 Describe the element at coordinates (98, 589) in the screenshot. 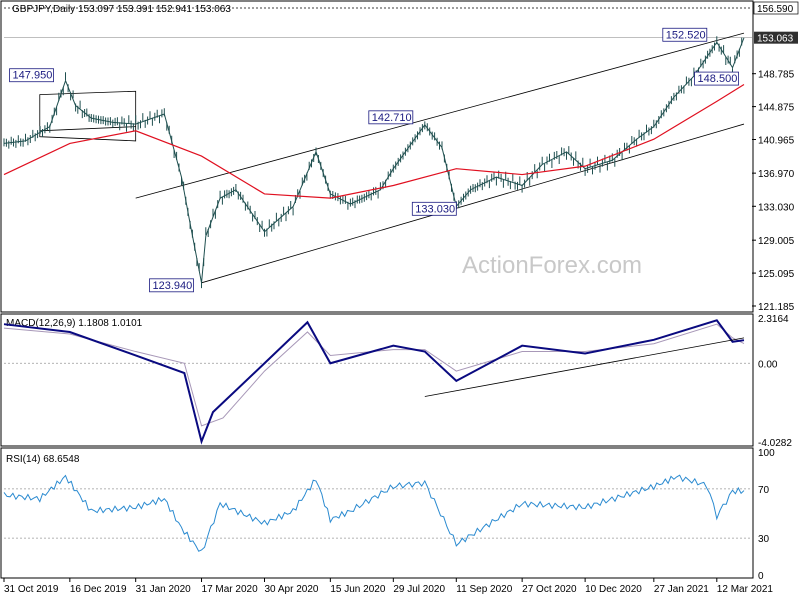

I see `date-axis-tick: 16 Dec 2019` at that location.